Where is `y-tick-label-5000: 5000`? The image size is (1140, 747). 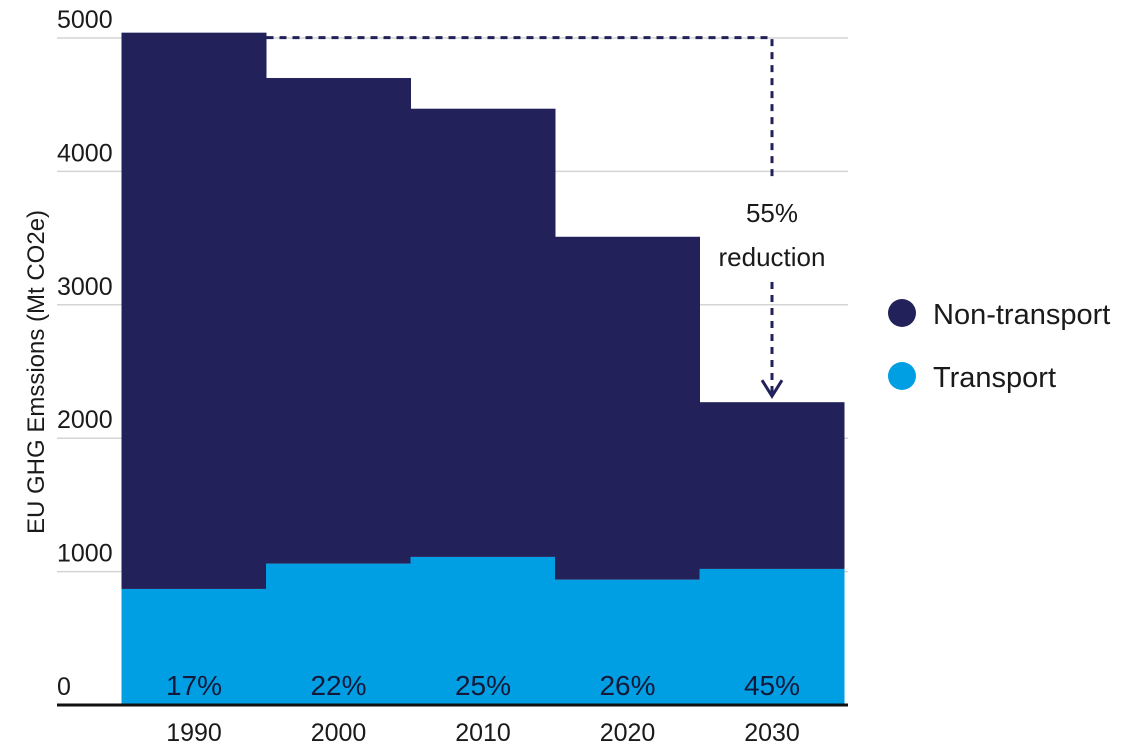 y-tick-label-5000: 5000 is located at coordinates (85, 20).